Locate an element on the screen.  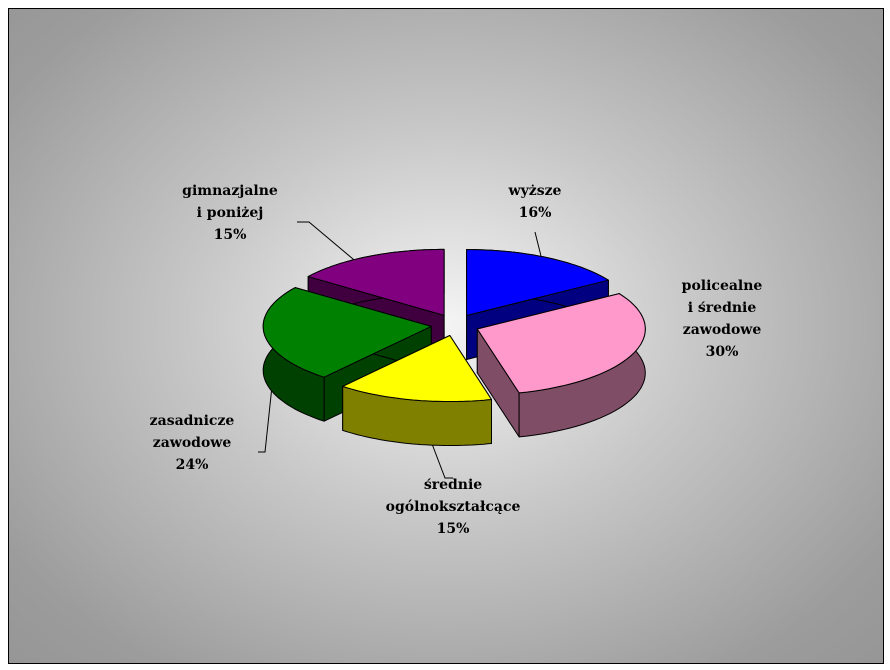
value-label: 16% is located at coordinates (535, 213).